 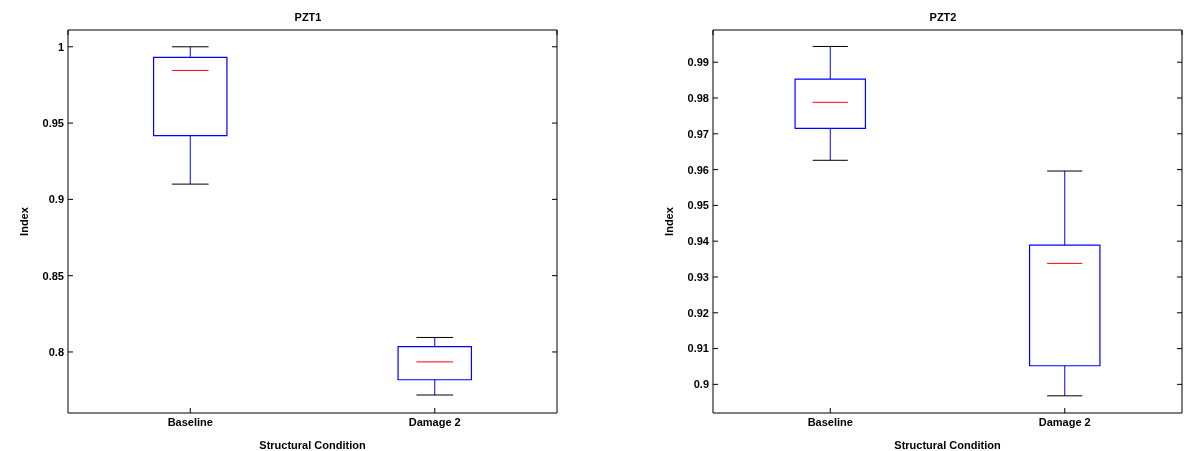 What do you see at coordinates (698, 169) in the screenshot?
I see `y-tick-label: 0.96` at bounding box center [698, 169].